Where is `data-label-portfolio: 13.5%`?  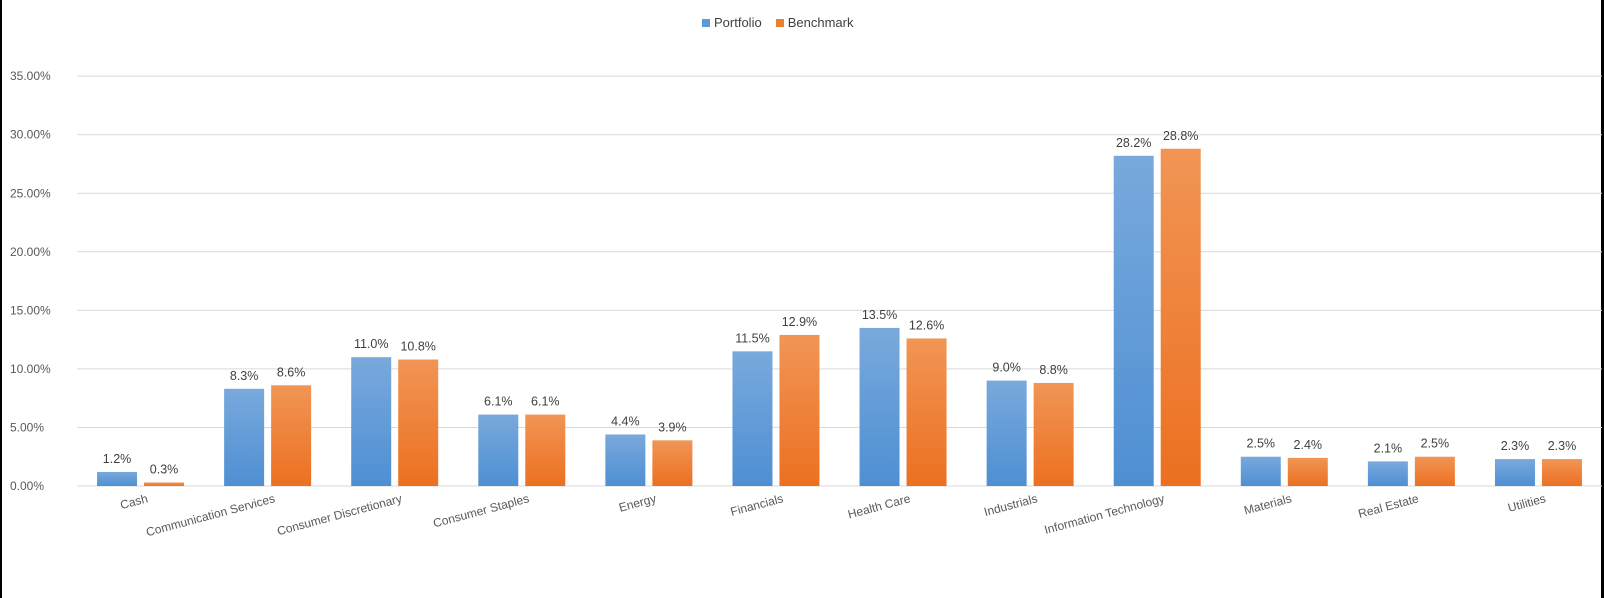 data-label-portfolio: 13.5% is located at coordinates (879, 315).